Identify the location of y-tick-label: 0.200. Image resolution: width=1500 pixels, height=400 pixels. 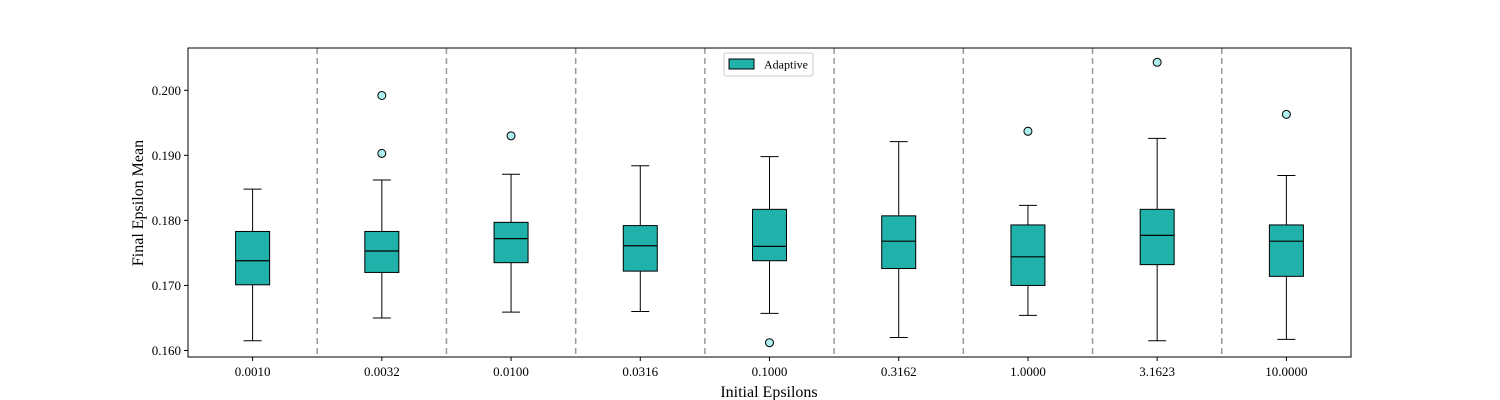
(166, 90).